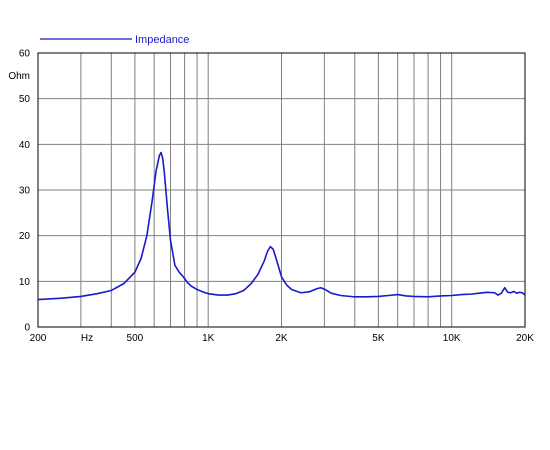  Describe the element at coordinates (378, 338) in the screenshot. I see `x-tick-label: 5K` at that location.